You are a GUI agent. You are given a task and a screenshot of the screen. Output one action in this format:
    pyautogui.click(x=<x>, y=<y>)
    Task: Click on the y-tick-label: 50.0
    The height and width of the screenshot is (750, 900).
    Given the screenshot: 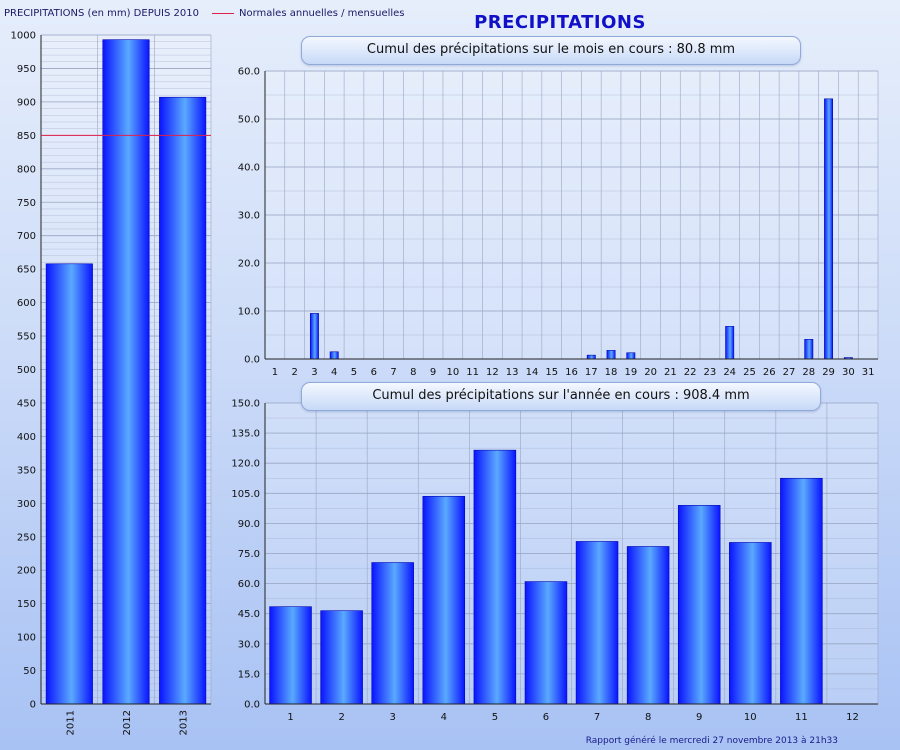 What is the action you would take?
    pyautogui.click(x=249, y=120)
    